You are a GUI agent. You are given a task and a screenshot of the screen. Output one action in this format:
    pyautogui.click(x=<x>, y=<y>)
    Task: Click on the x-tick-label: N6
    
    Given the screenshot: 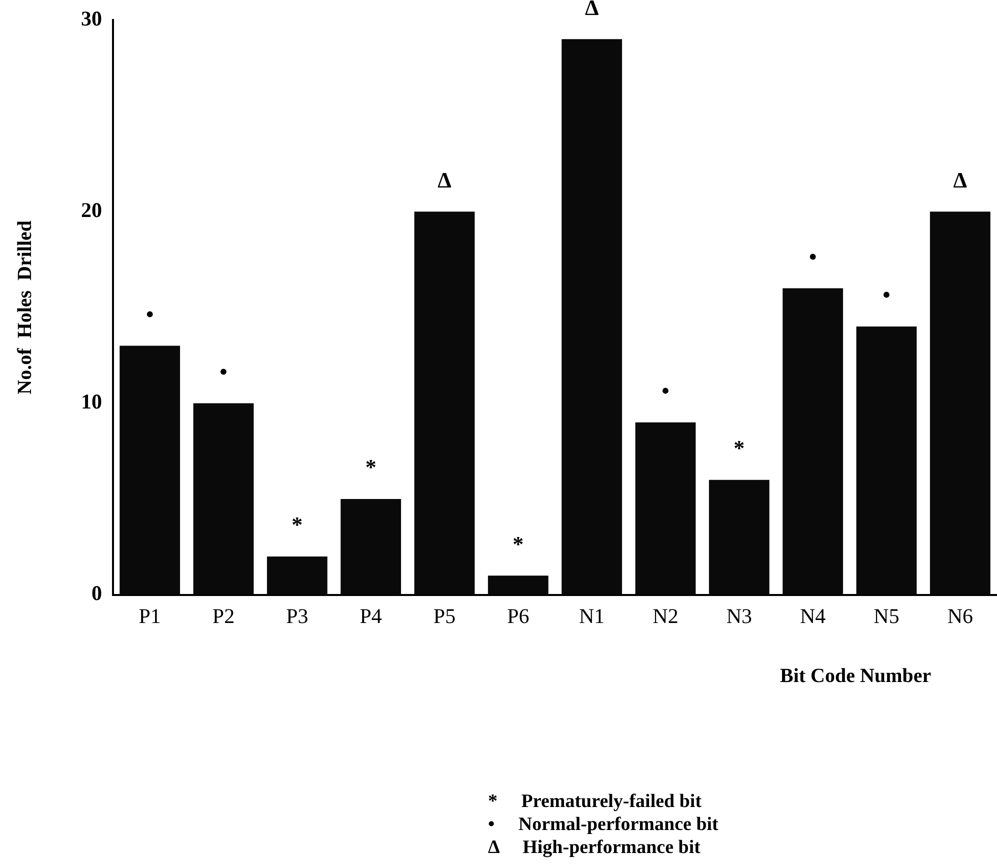 What is the action you would take?
    pyautogui.click(x=960, y=616)
    